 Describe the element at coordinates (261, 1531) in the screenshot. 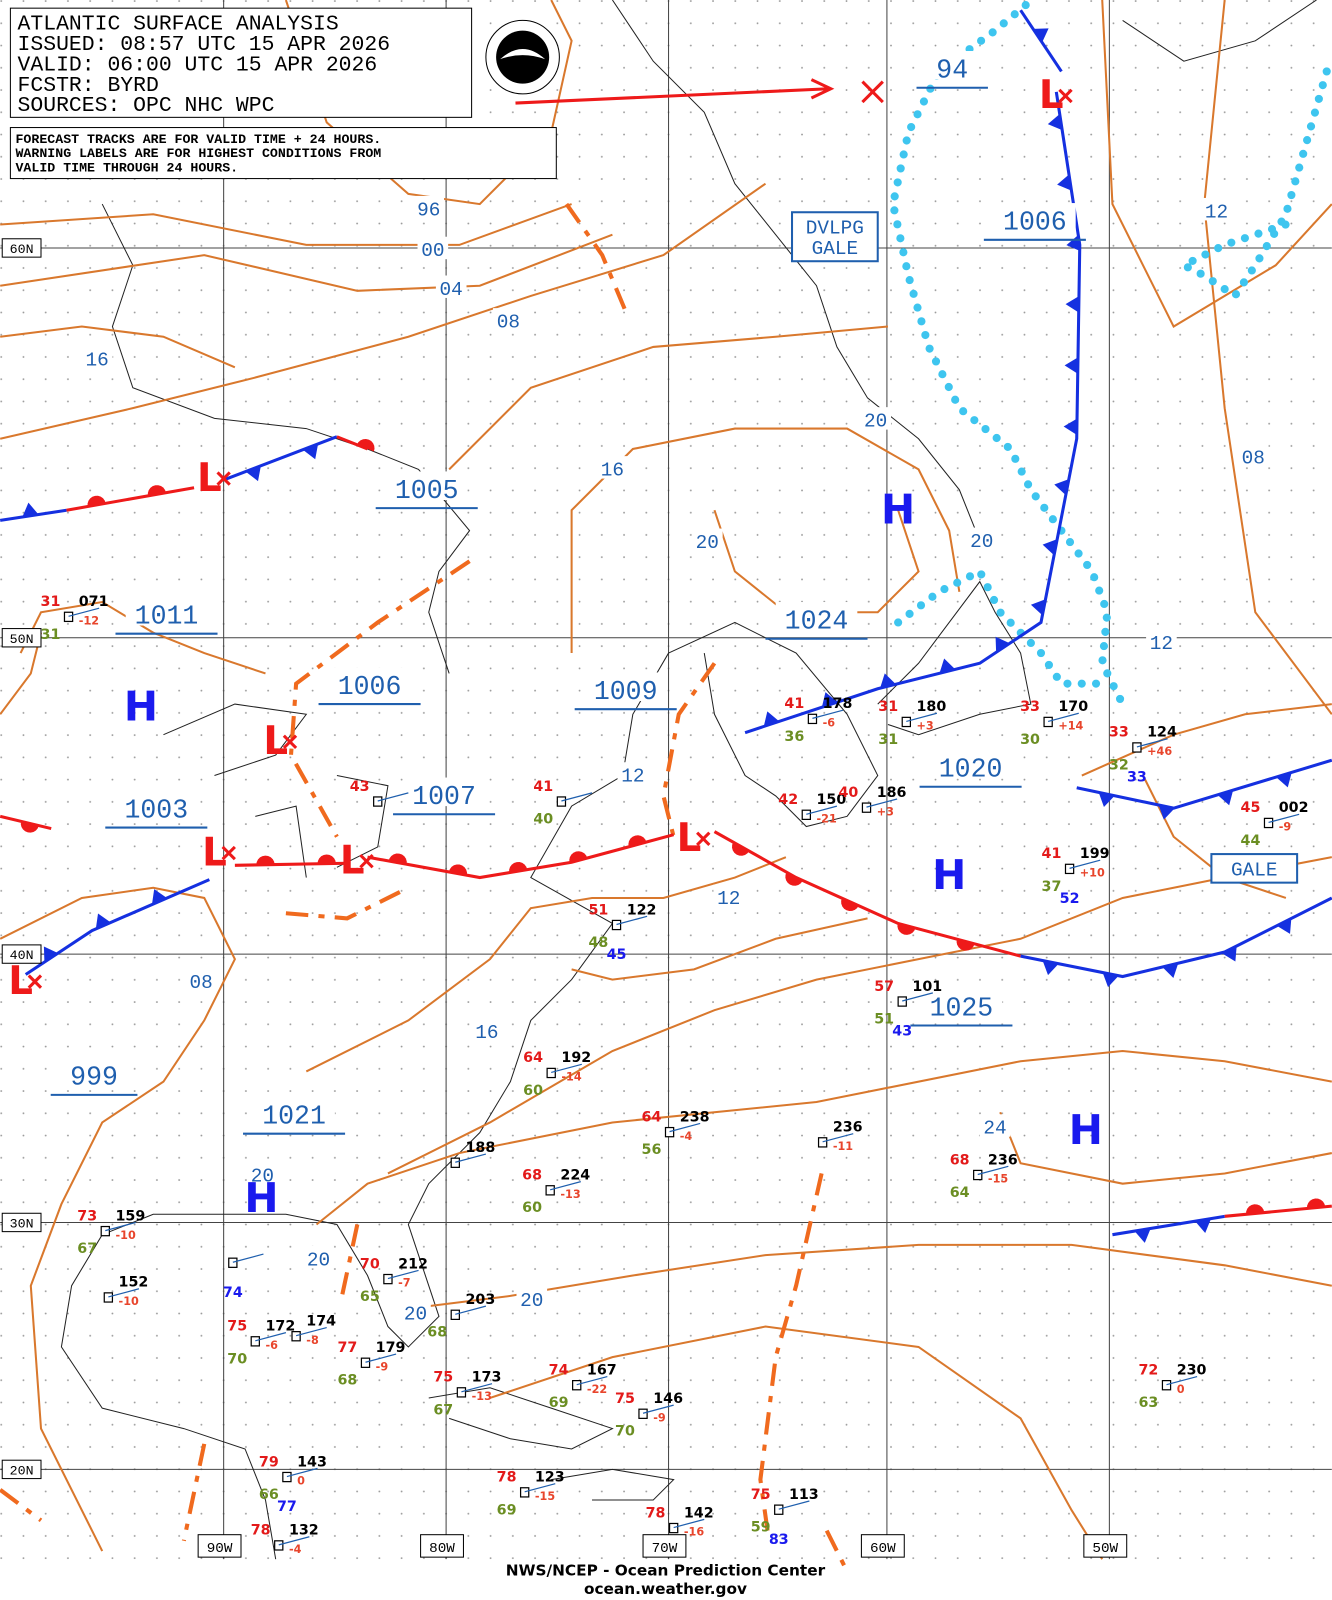

I see `station-temperature: 78` at that location.